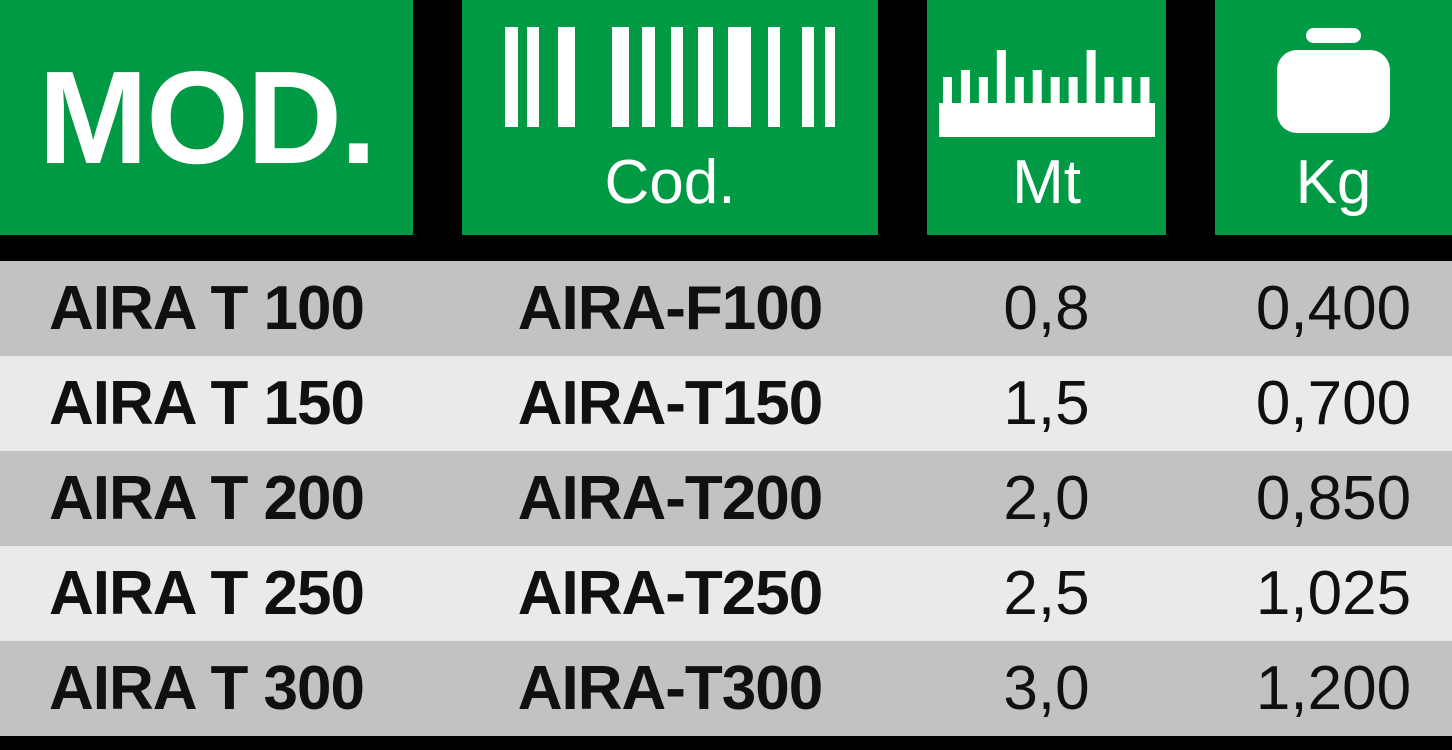  I want to click on header-cell-length: Mt, so click(1046, 117).